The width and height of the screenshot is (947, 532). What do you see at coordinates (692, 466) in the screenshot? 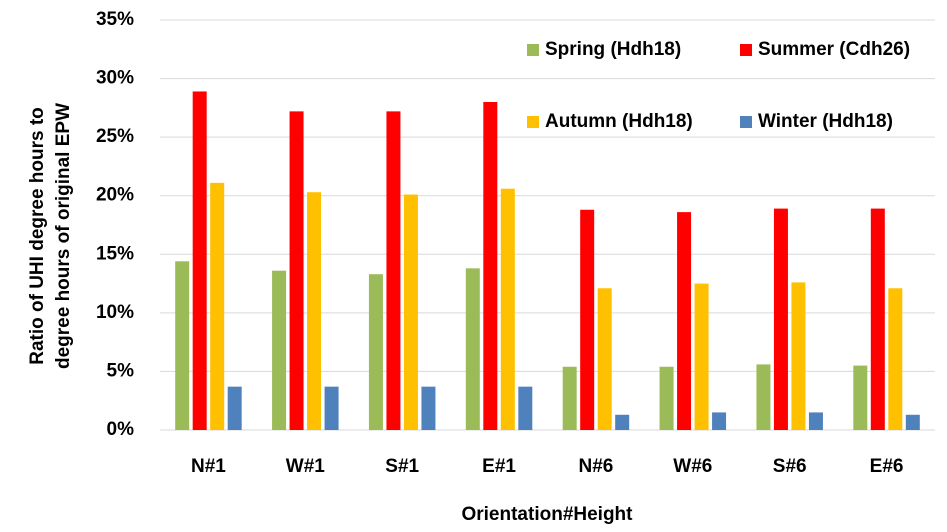
I see `x-tick-label: W#6` at bounding box center [692, 466].